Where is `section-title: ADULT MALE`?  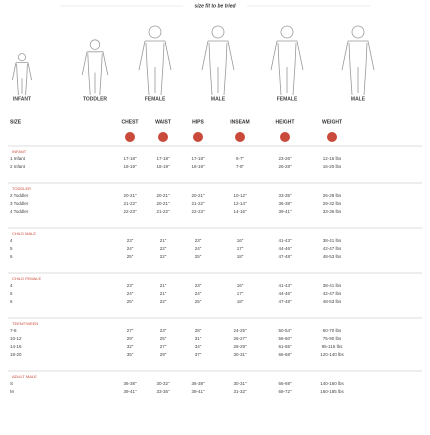
section-title: ADULT MALE is located at coordinates (24, 376).